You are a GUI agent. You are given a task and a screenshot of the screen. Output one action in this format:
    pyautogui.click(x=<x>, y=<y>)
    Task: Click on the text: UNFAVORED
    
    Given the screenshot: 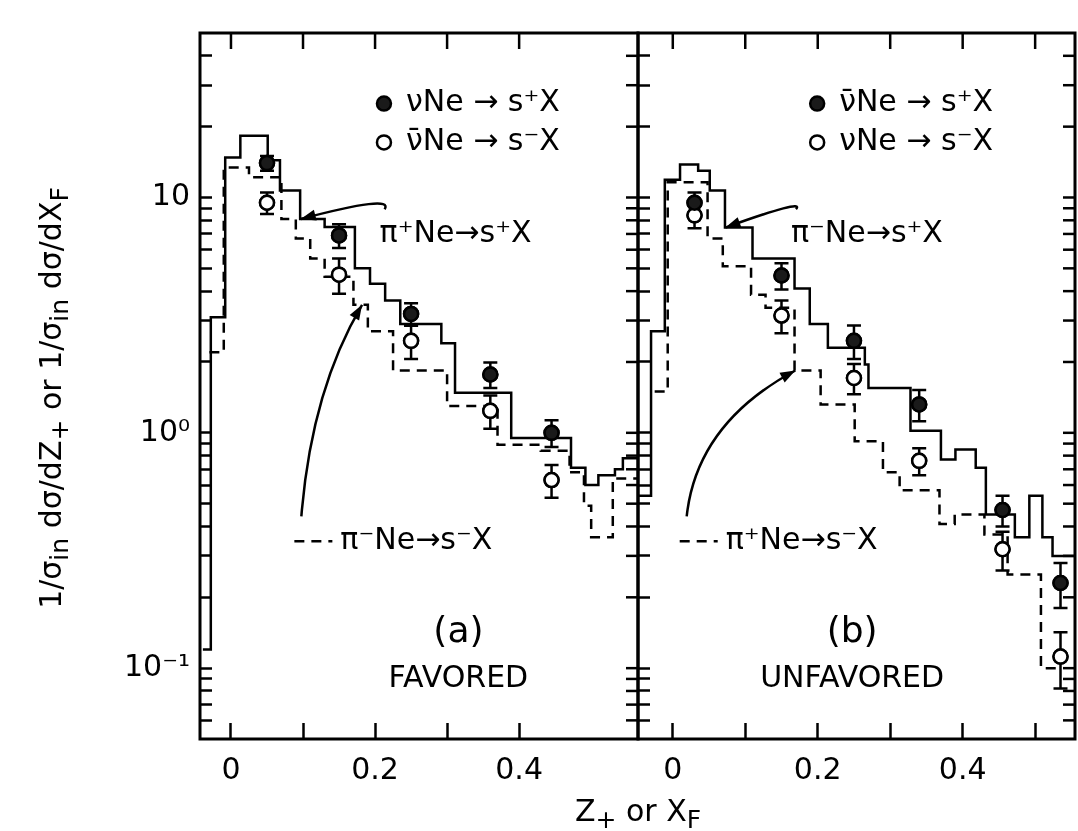 What is the action you would take?
    pyautogui.click(x=852, y=676)
    